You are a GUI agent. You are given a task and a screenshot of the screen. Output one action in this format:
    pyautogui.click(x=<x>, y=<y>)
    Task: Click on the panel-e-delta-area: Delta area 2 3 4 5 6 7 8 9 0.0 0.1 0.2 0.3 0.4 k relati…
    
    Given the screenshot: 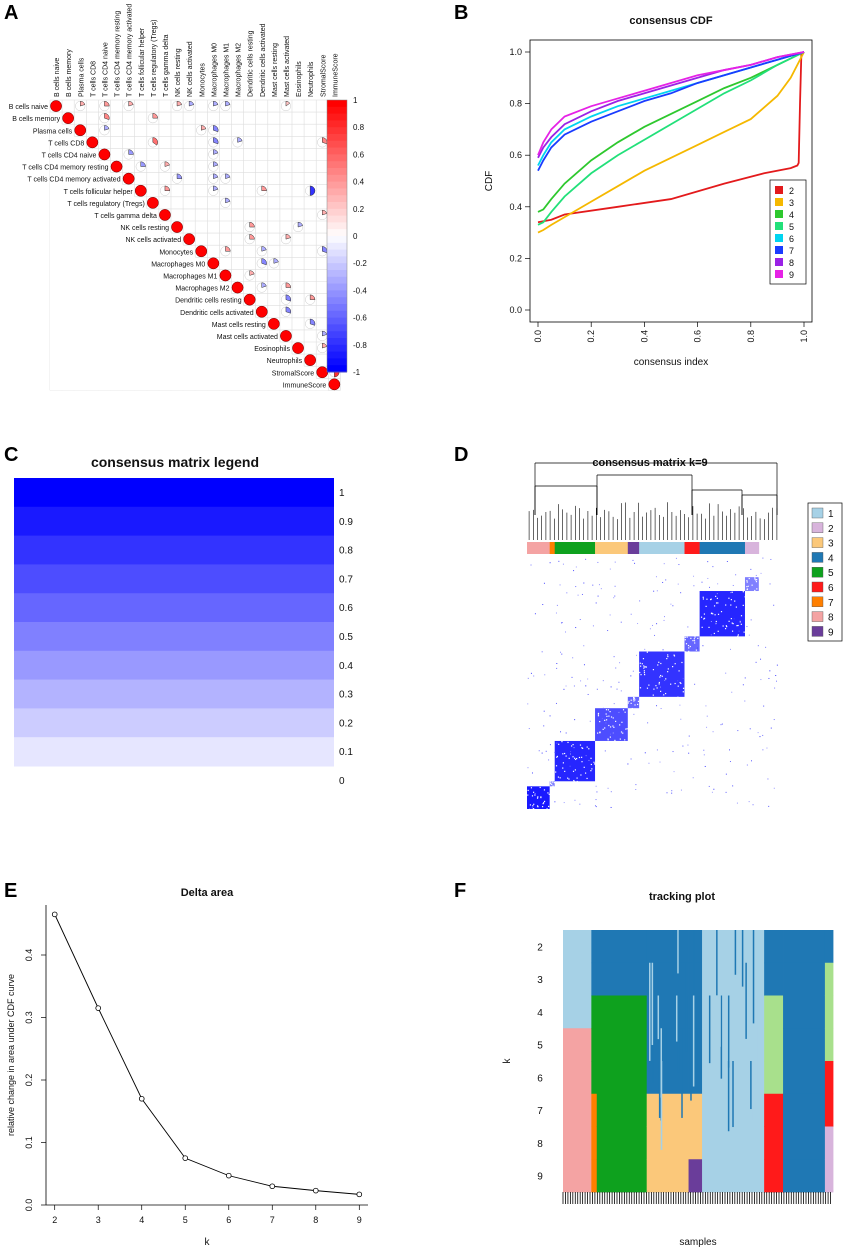 What is the action you would take?
    pyautogui.click(x=187, y=1067)
    